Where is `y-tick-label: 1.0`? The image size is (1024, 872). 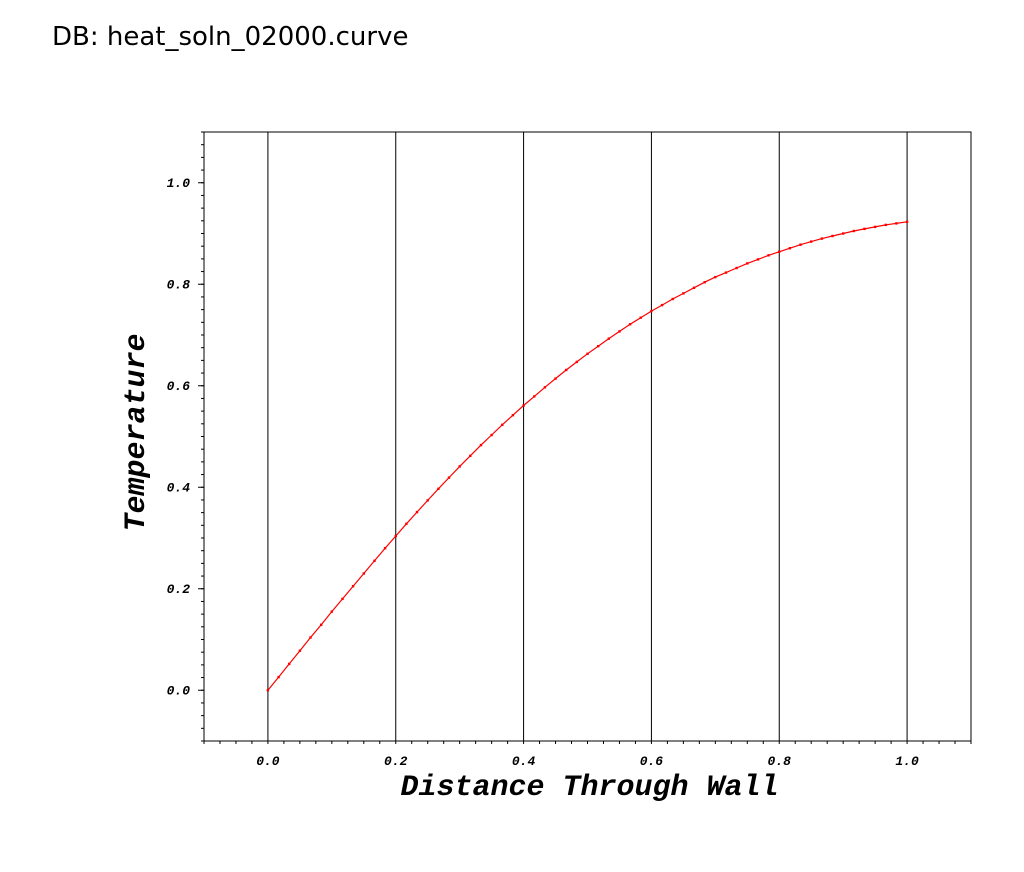
y-tick-label: 1.0 is located at coordinates (179, 183).